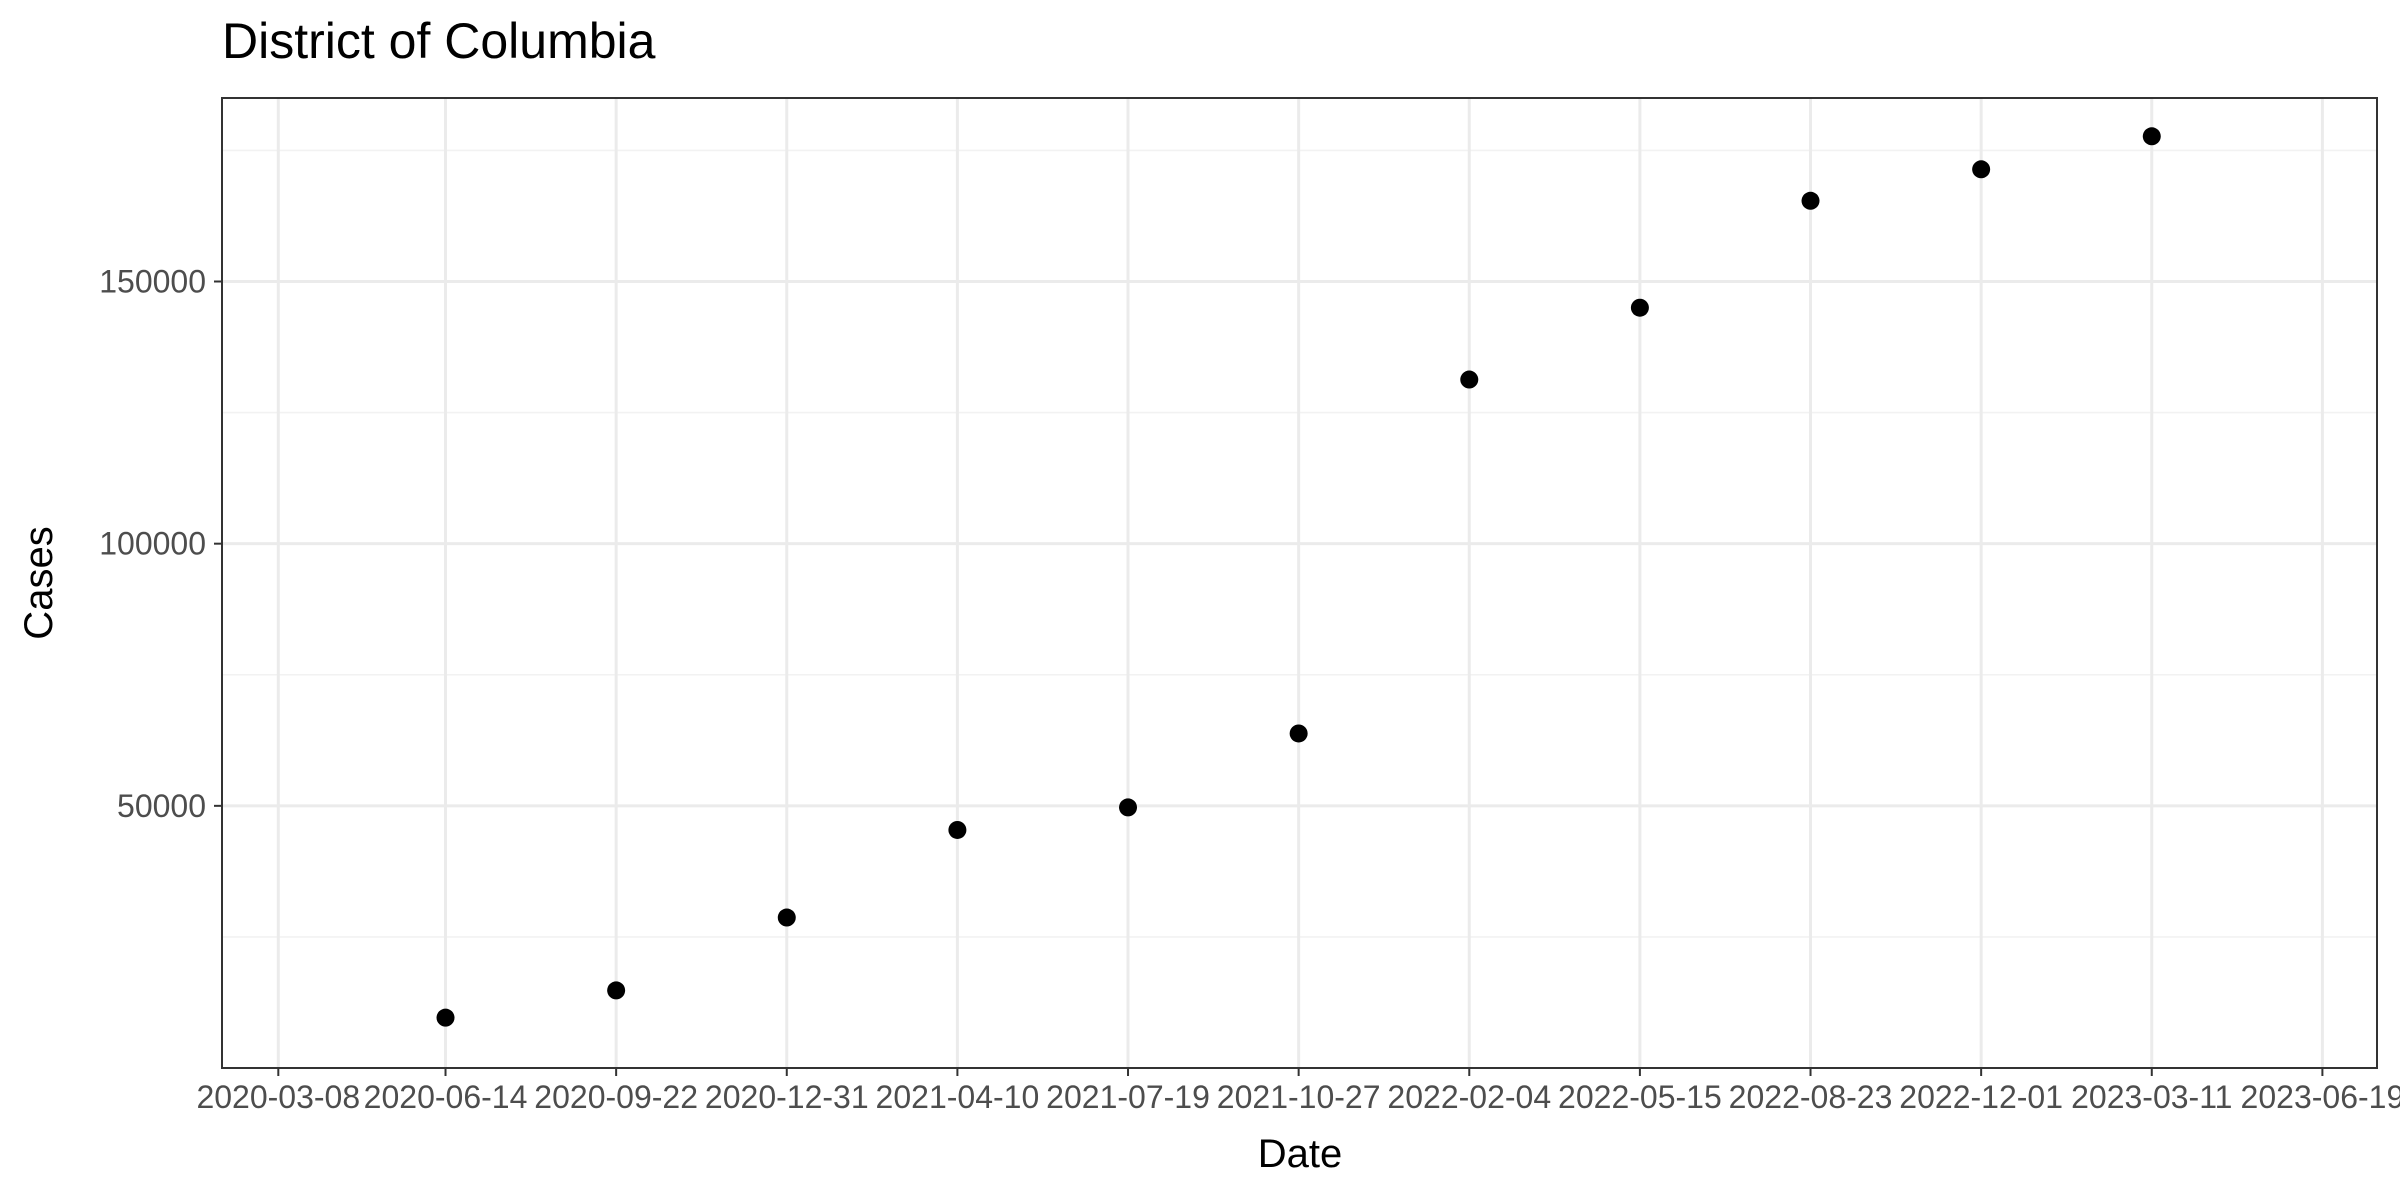 The width and height of the screenshot is (2400, 1200). Describe the element at coordinates (1640, 1097) in the screenshot. I see `x-tick-label: 2022-05-15` at that location.